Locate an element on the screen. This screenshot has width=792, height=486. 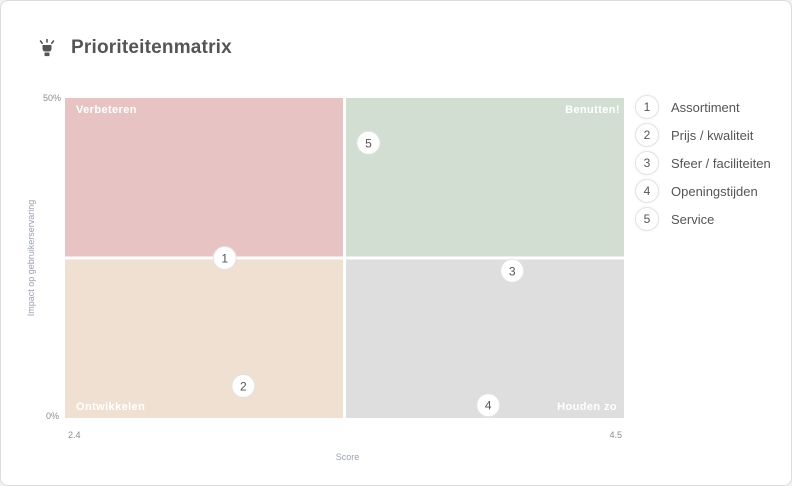
data-point-label: 3 is located at coordinates (512, 271).